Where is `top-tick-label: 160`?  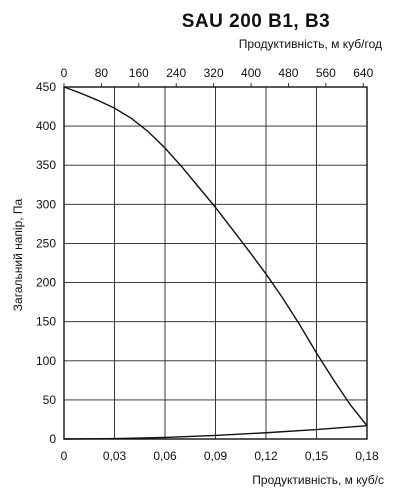 top-tick-label: 160 is located at coordinates (139, 73).